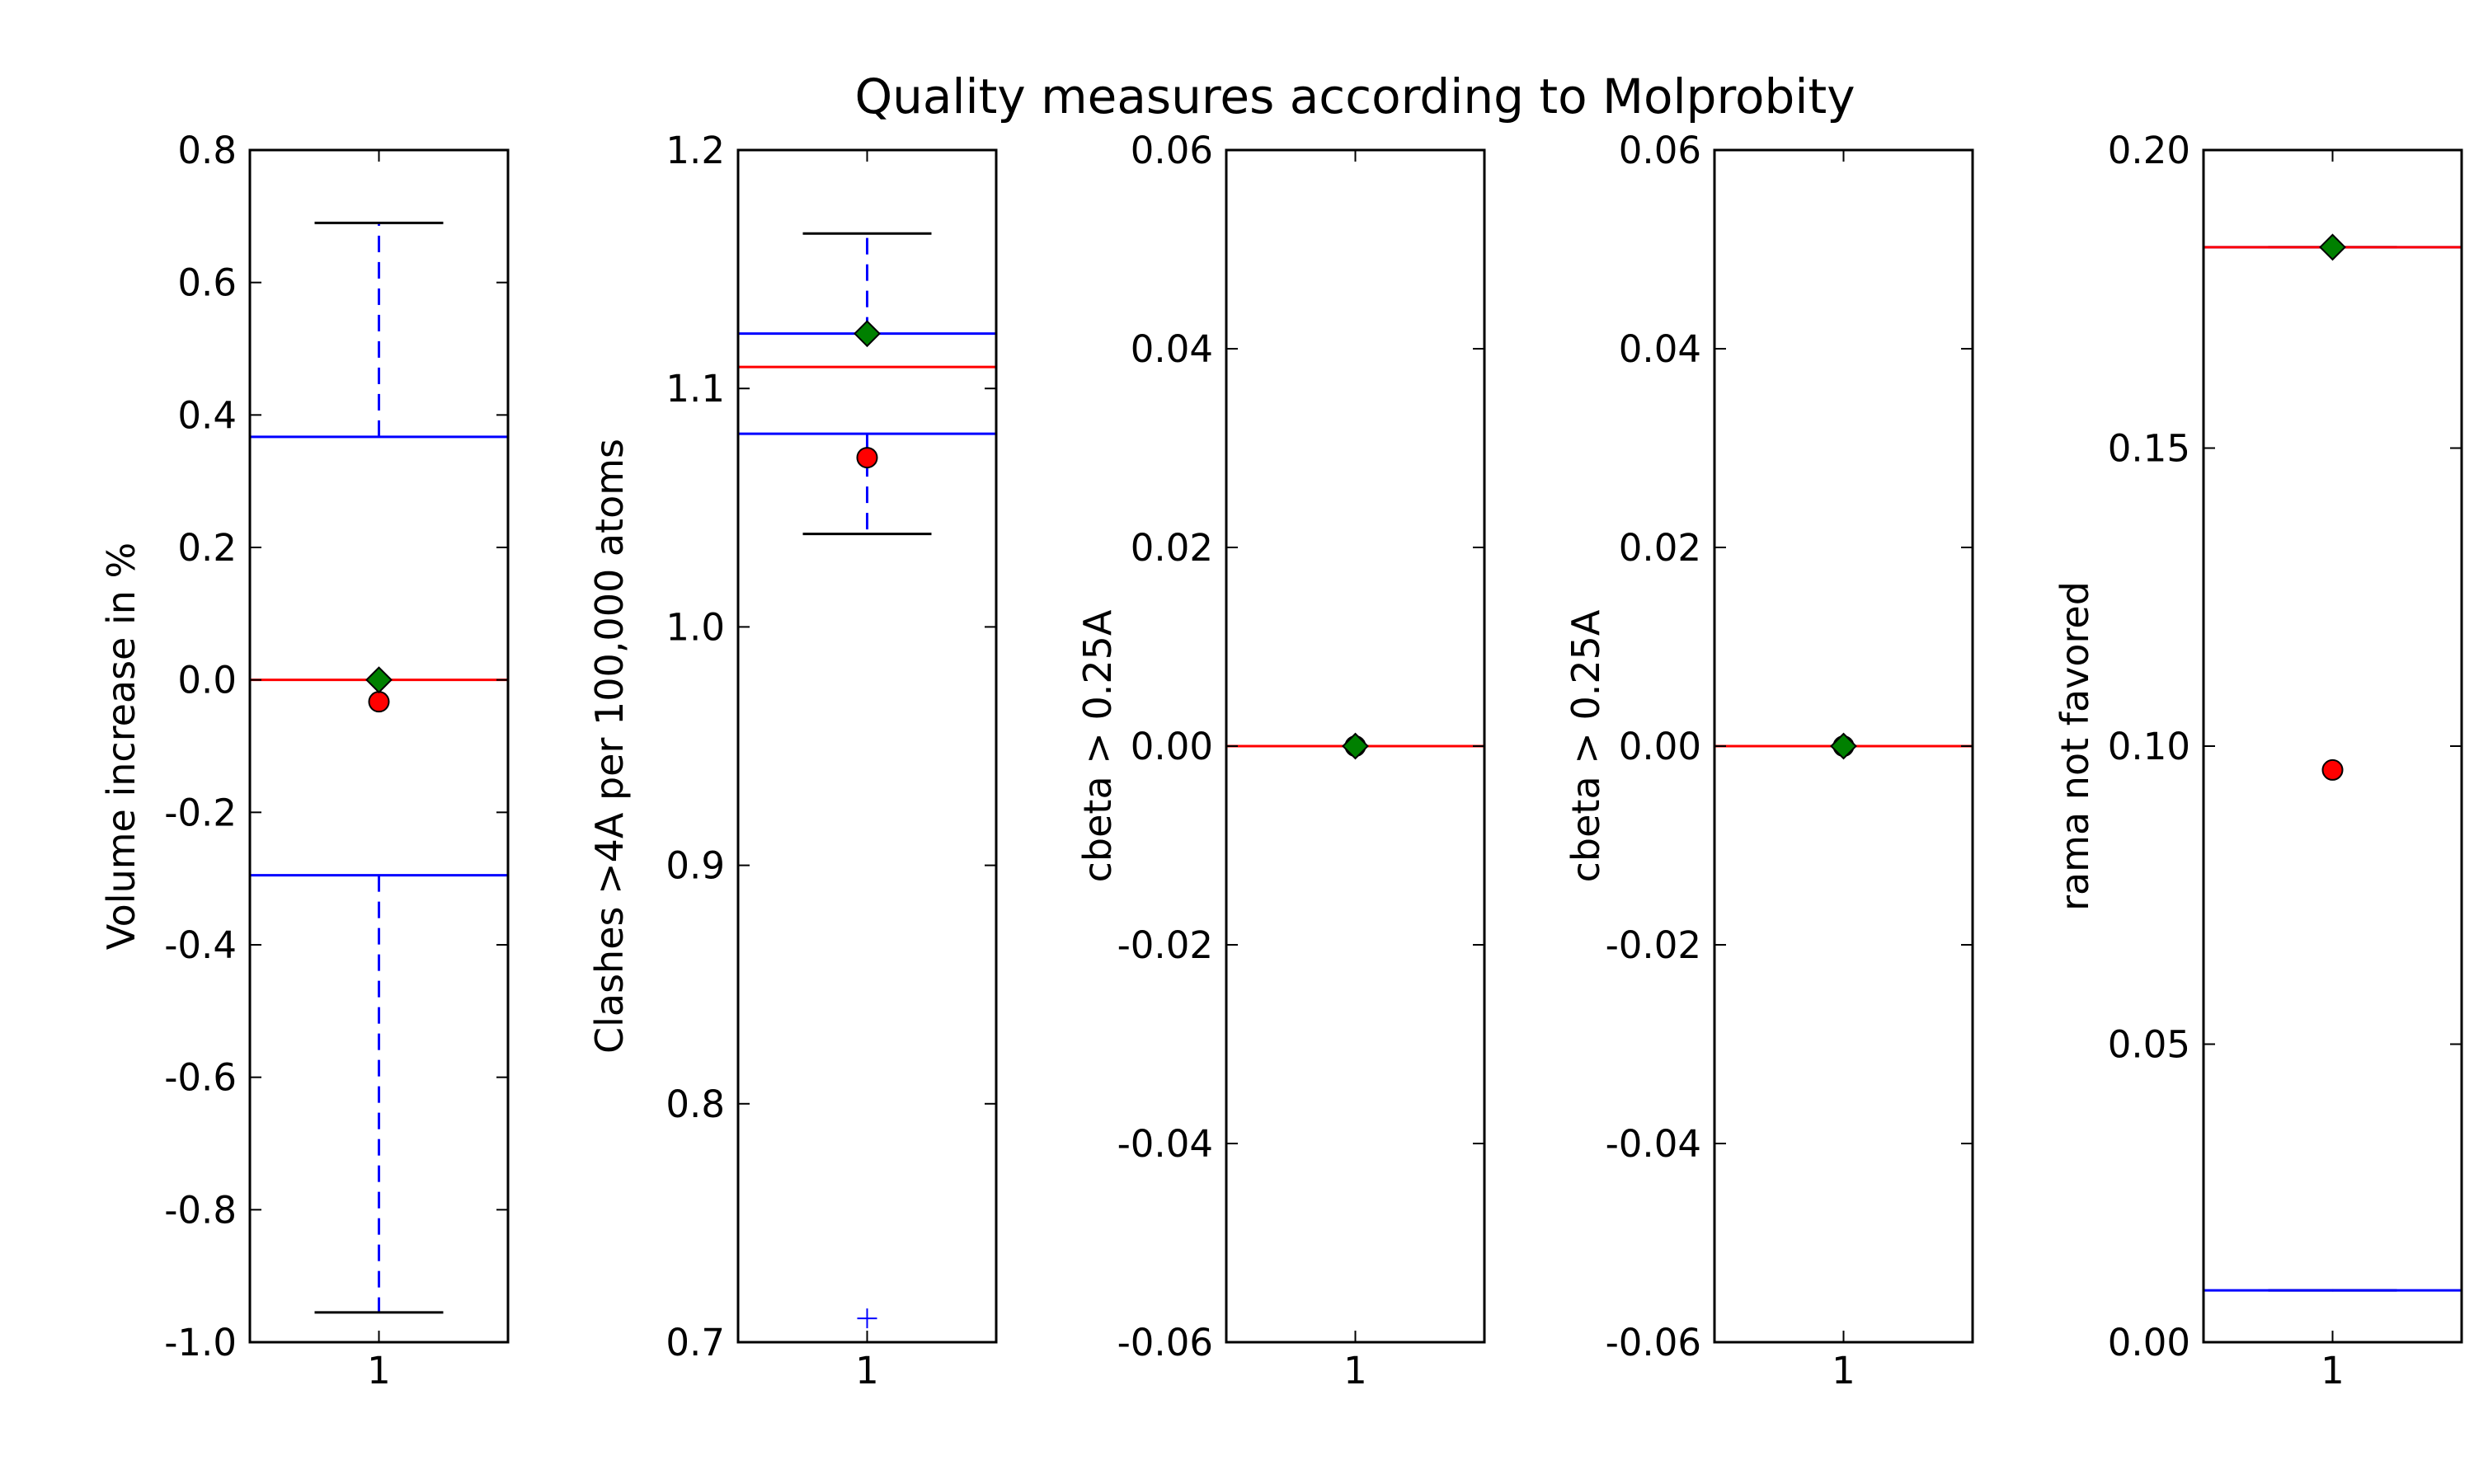  I want to click on axes-frame, so click(2332, 746).